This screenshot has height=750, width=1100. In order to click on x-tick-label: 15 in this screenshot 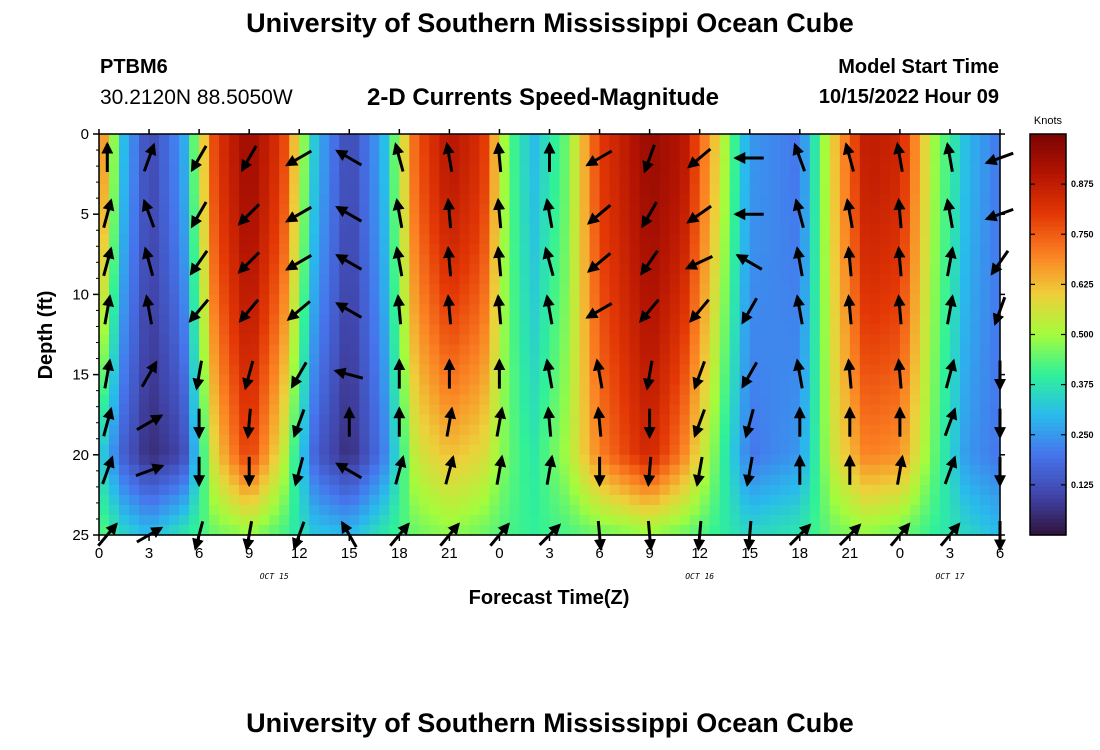, I will do `click(749, 553)`.